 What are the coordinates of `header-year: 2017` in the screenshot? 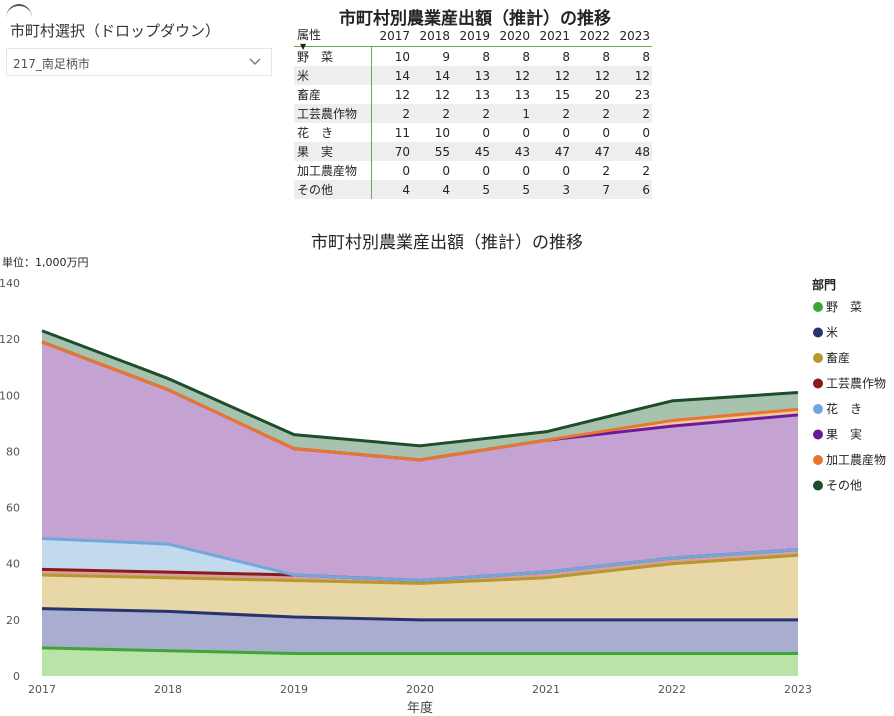 It's located at (394, 36).